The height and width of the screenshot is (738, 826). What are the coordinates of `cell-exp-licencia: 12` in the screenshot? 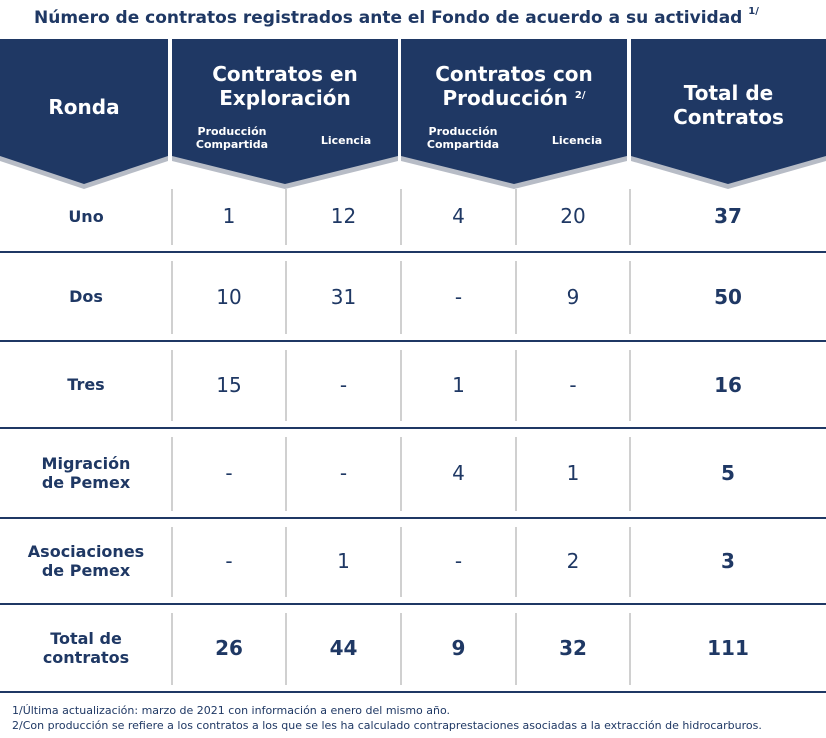 It's located at (343, 216).